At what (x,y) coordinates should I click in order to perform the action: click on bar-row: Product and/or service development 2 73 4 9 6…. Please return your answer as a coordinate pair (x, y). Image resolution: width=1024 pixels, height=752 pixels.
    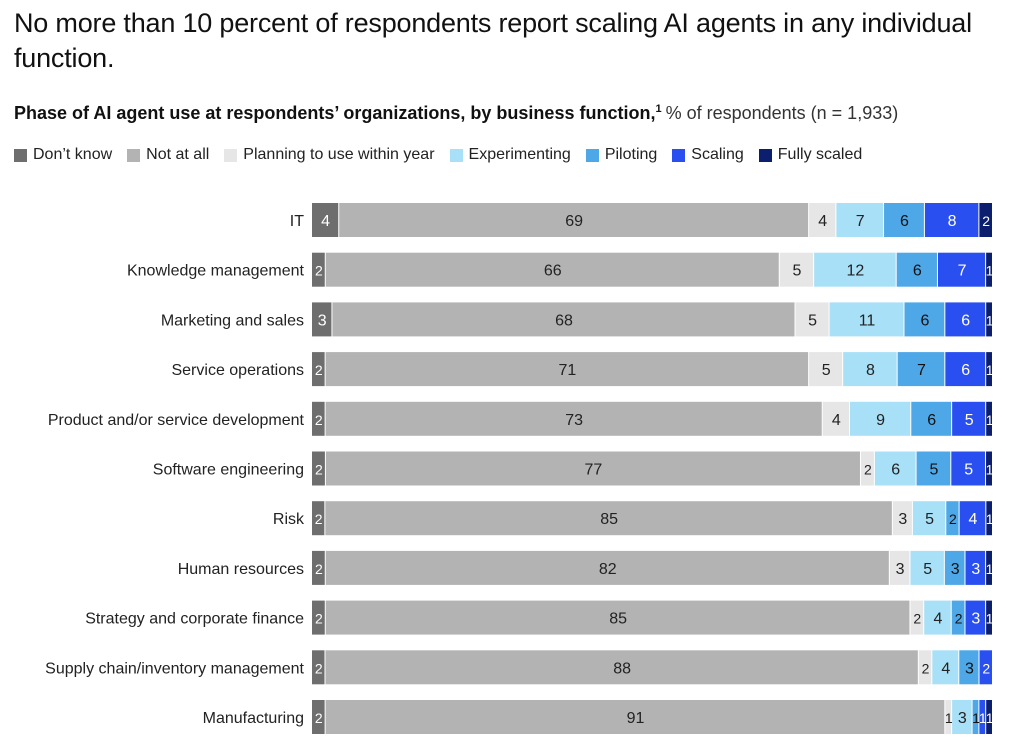
    Looking at the image, I should click on (521, 418).